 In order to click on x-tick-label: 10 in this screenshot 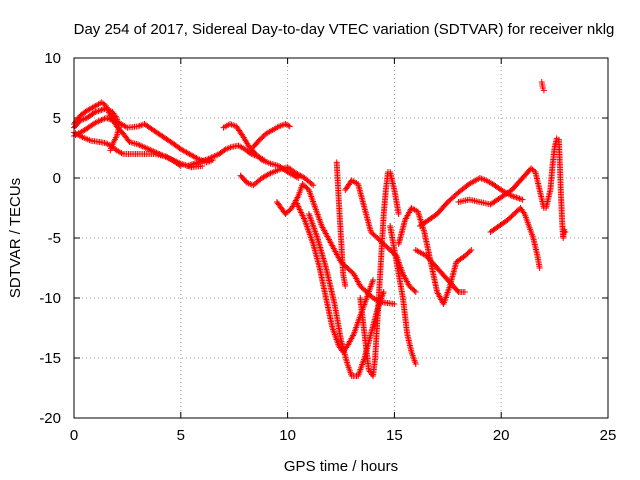, I will do `click(287, 435)`.